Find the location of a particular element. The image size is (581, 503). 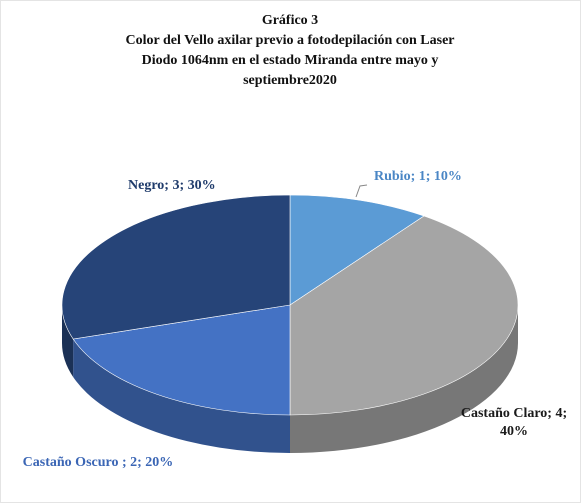

chart-title: Gráfico 3 is located at coordinates (290, 20).